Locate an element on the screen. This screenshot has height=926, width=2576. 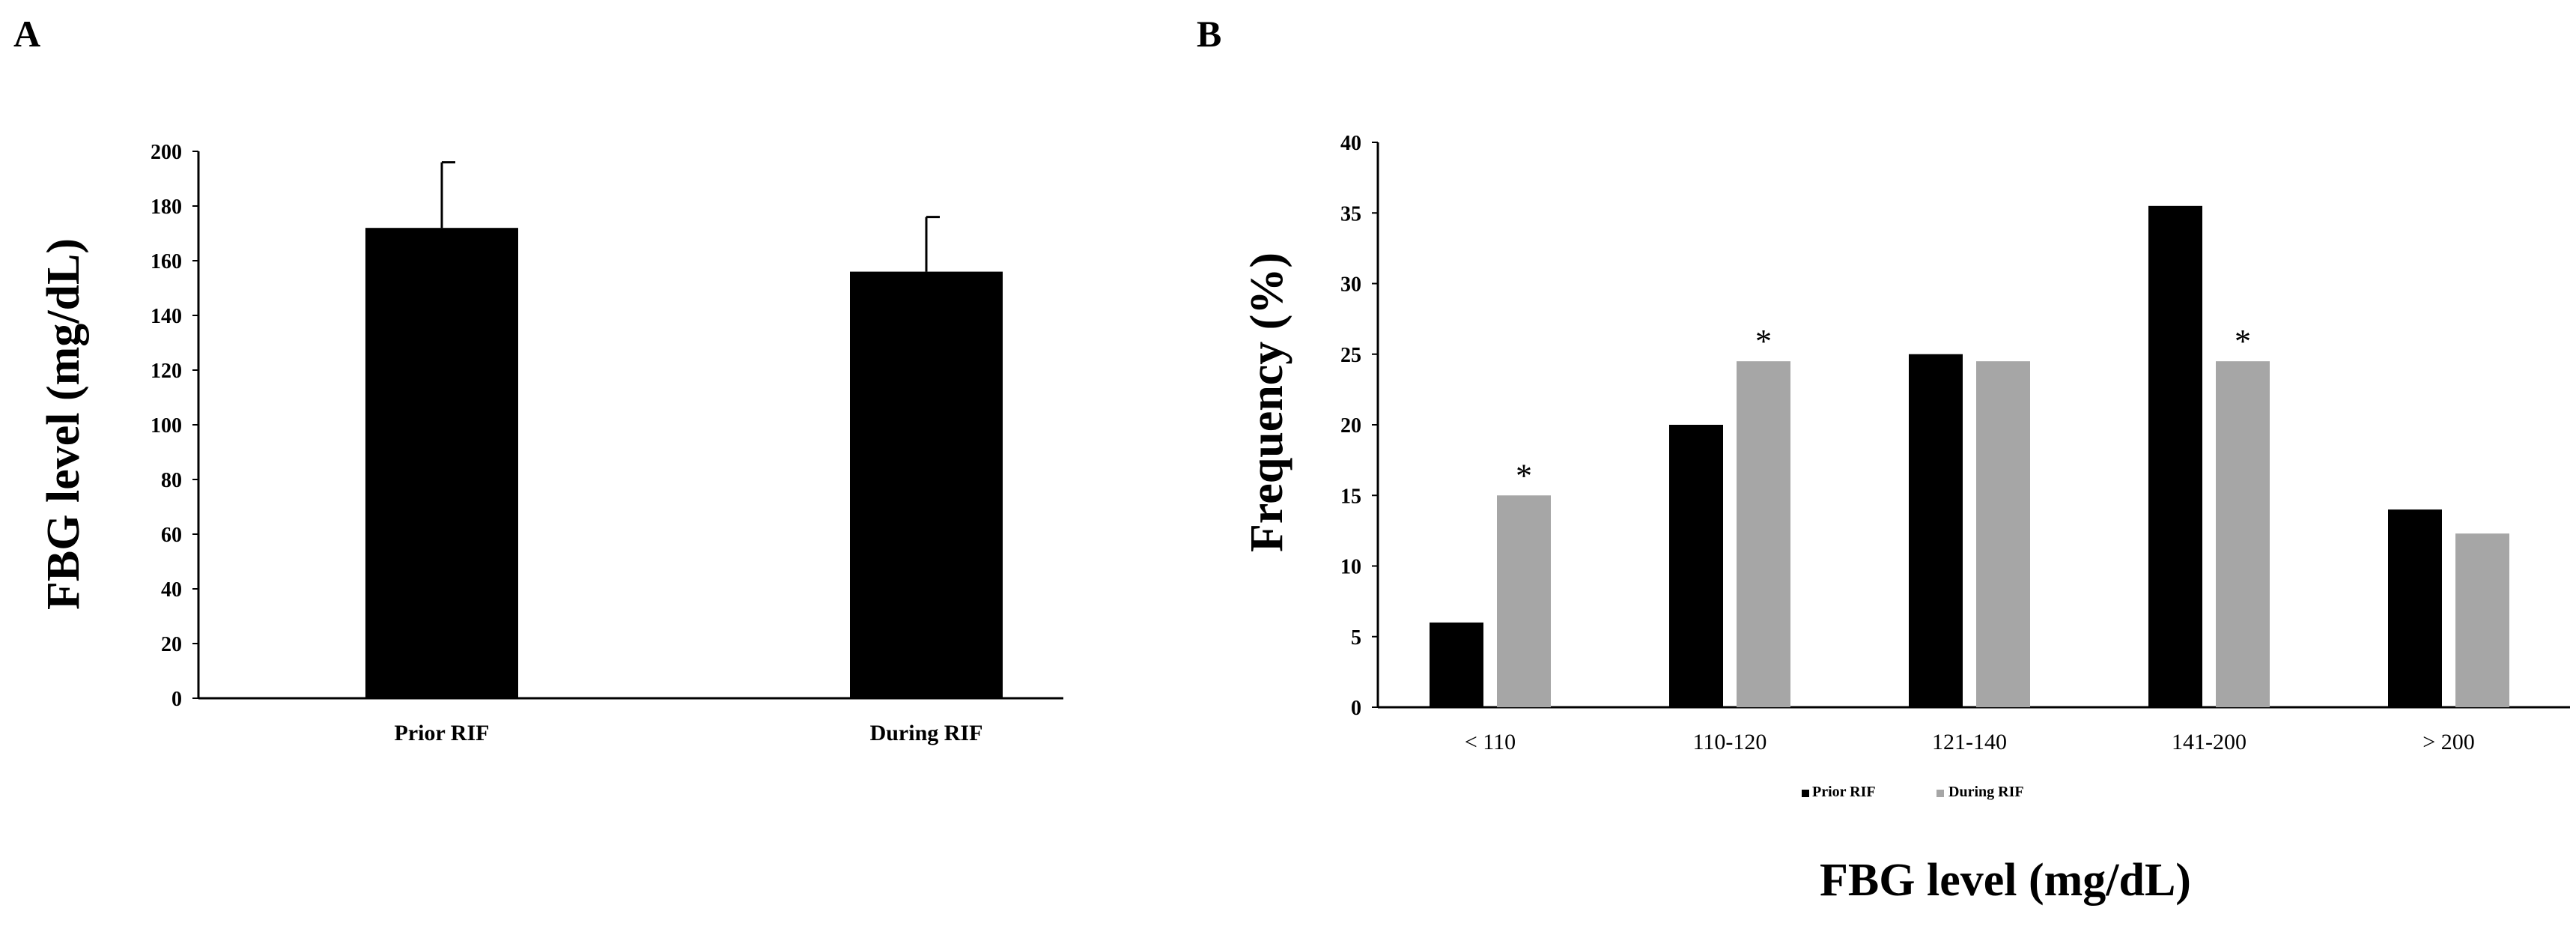
chart-b-y-tick-label: 5 is located at coordinates (1356, 638).